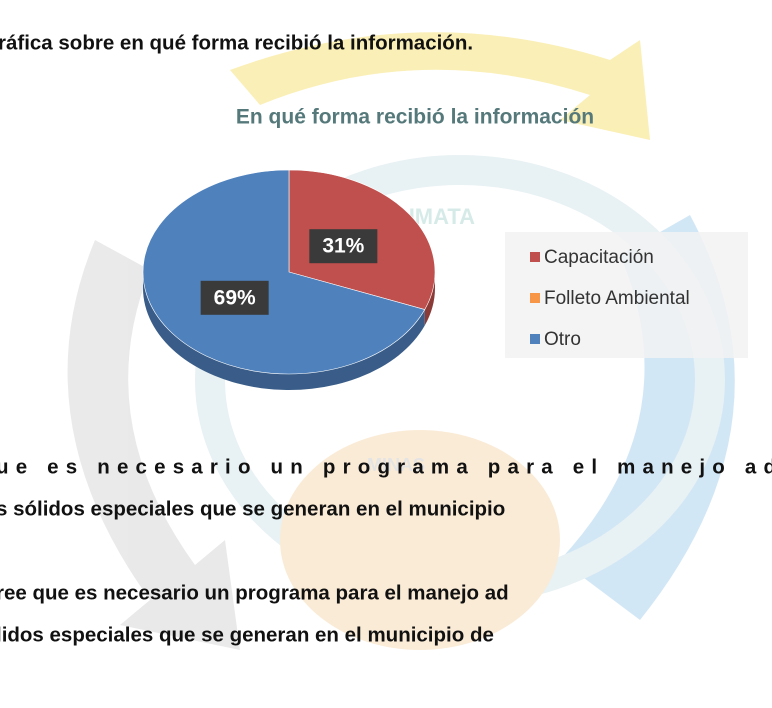 This screenshot has height=708, width=772. What do you see at coordinates (617, 298) in the screenshot?
I see `legend-label: Folleto Ambiental` at bounding box center [617, 298].